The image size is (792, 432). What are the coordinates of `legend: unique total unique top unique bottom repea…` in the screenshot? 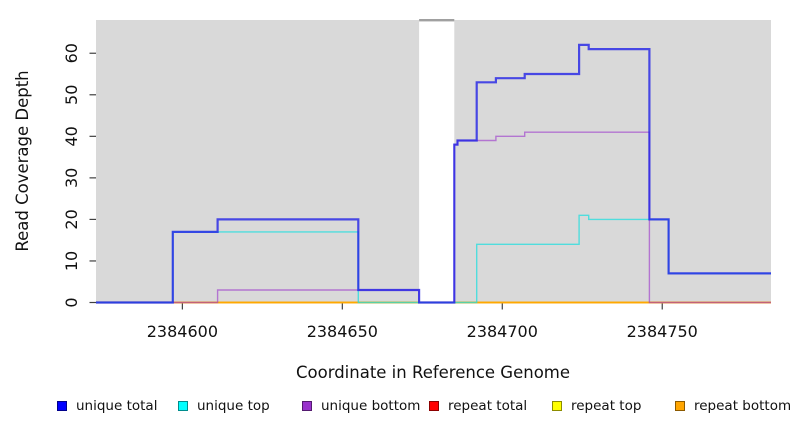 It's located at (396, 408).